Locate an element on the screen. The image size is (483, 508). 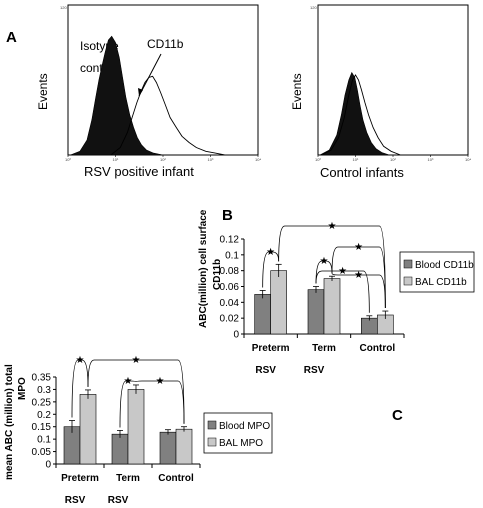
y-axis-label-cd11b-1: ABC(million) cell surface is located at coordinates (203, 268).